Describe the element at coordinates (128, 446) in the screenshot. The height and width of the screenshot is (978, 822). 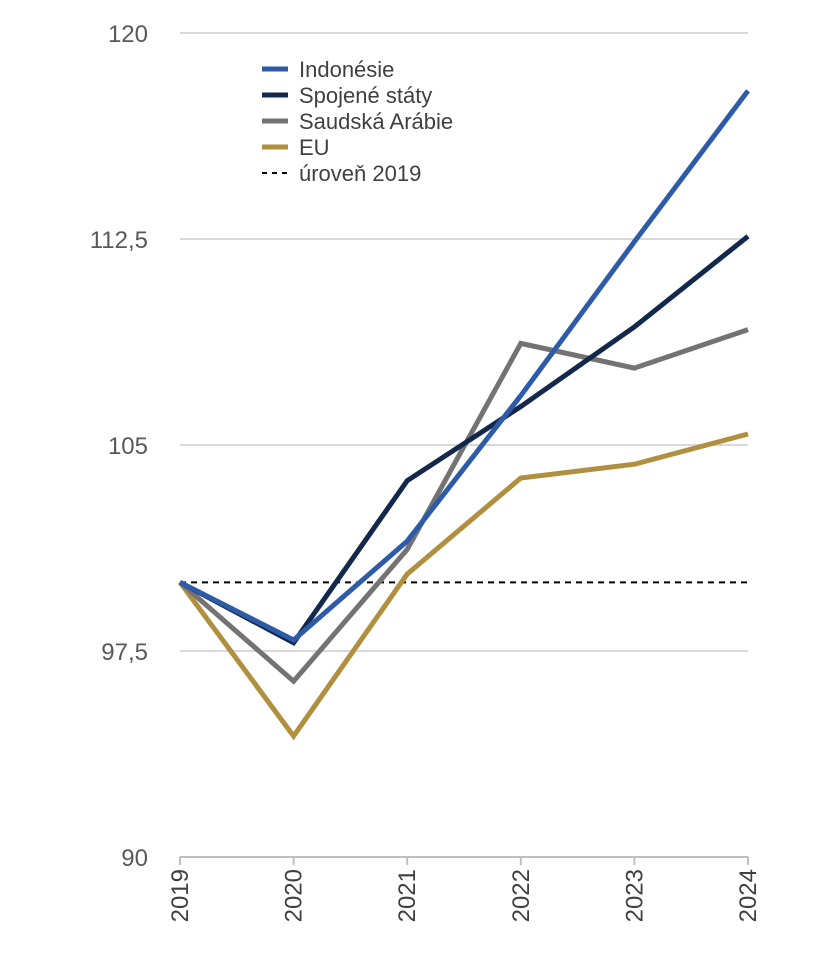
I see `y-tick-label: 105` at that location.